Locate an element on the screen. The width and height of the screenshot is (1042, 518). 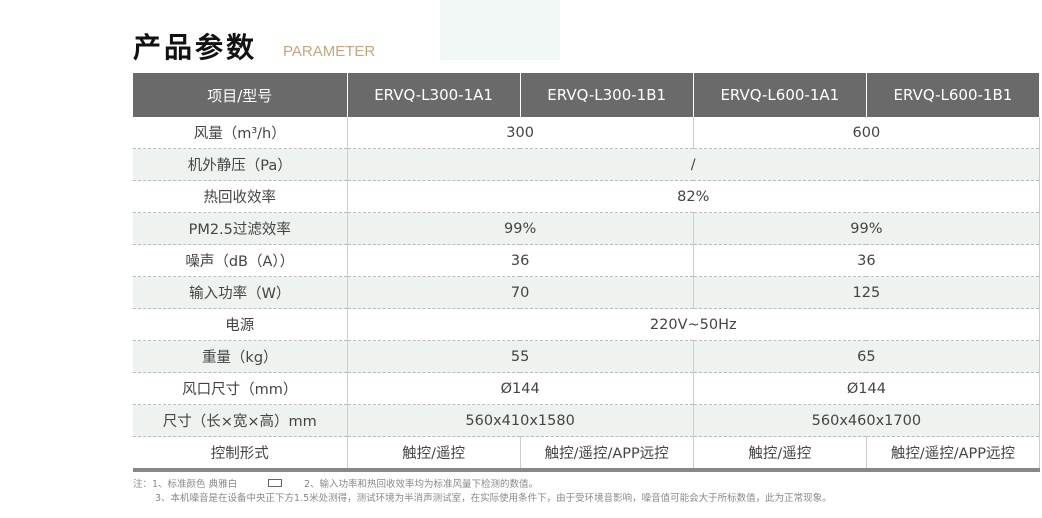
table-row: 机外静压（Pa） / is located at coordinates (586, 164).